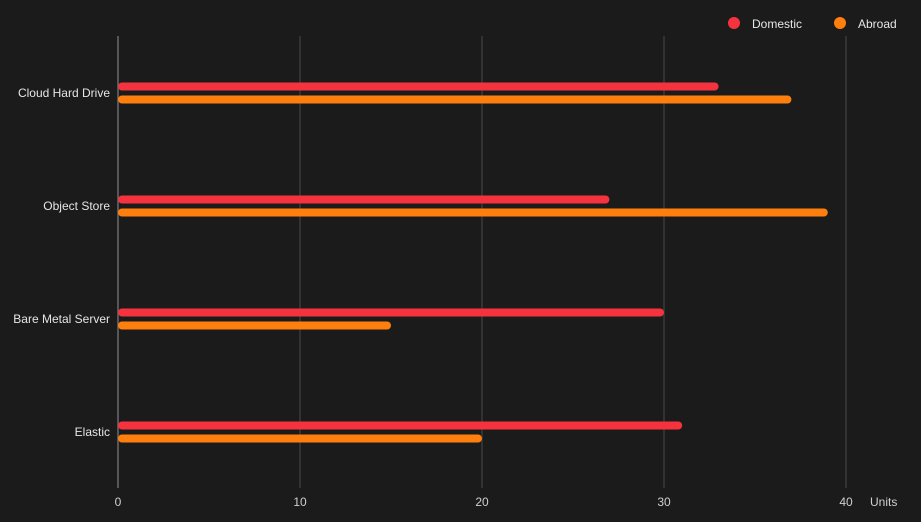 The width and height of the screenshot is (921, 522). I want to click on x-tick-label: 10, so click(300, 502).